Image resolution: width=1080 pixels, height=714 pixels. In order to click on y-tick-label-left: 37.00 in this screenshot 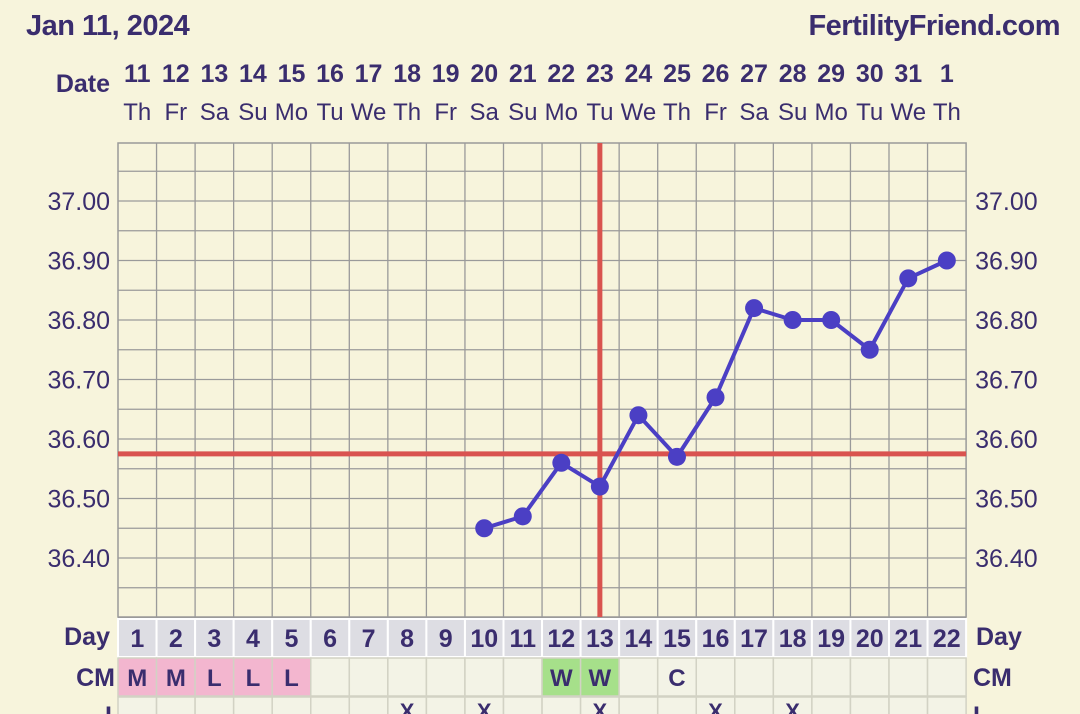, I will do `click(78, 202)`.